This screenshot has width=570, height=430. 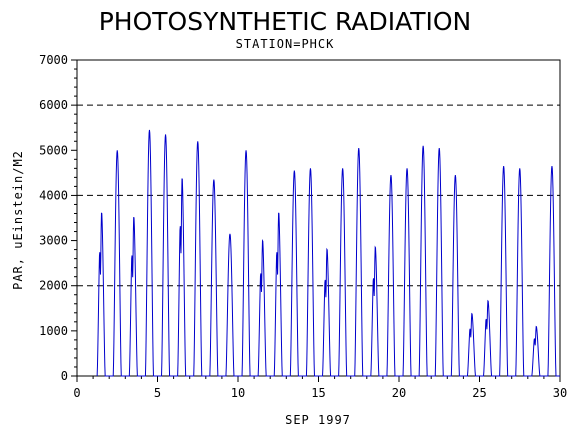 I want to click on y-tick-label-5000: 5000, so click(x=53, y=150).